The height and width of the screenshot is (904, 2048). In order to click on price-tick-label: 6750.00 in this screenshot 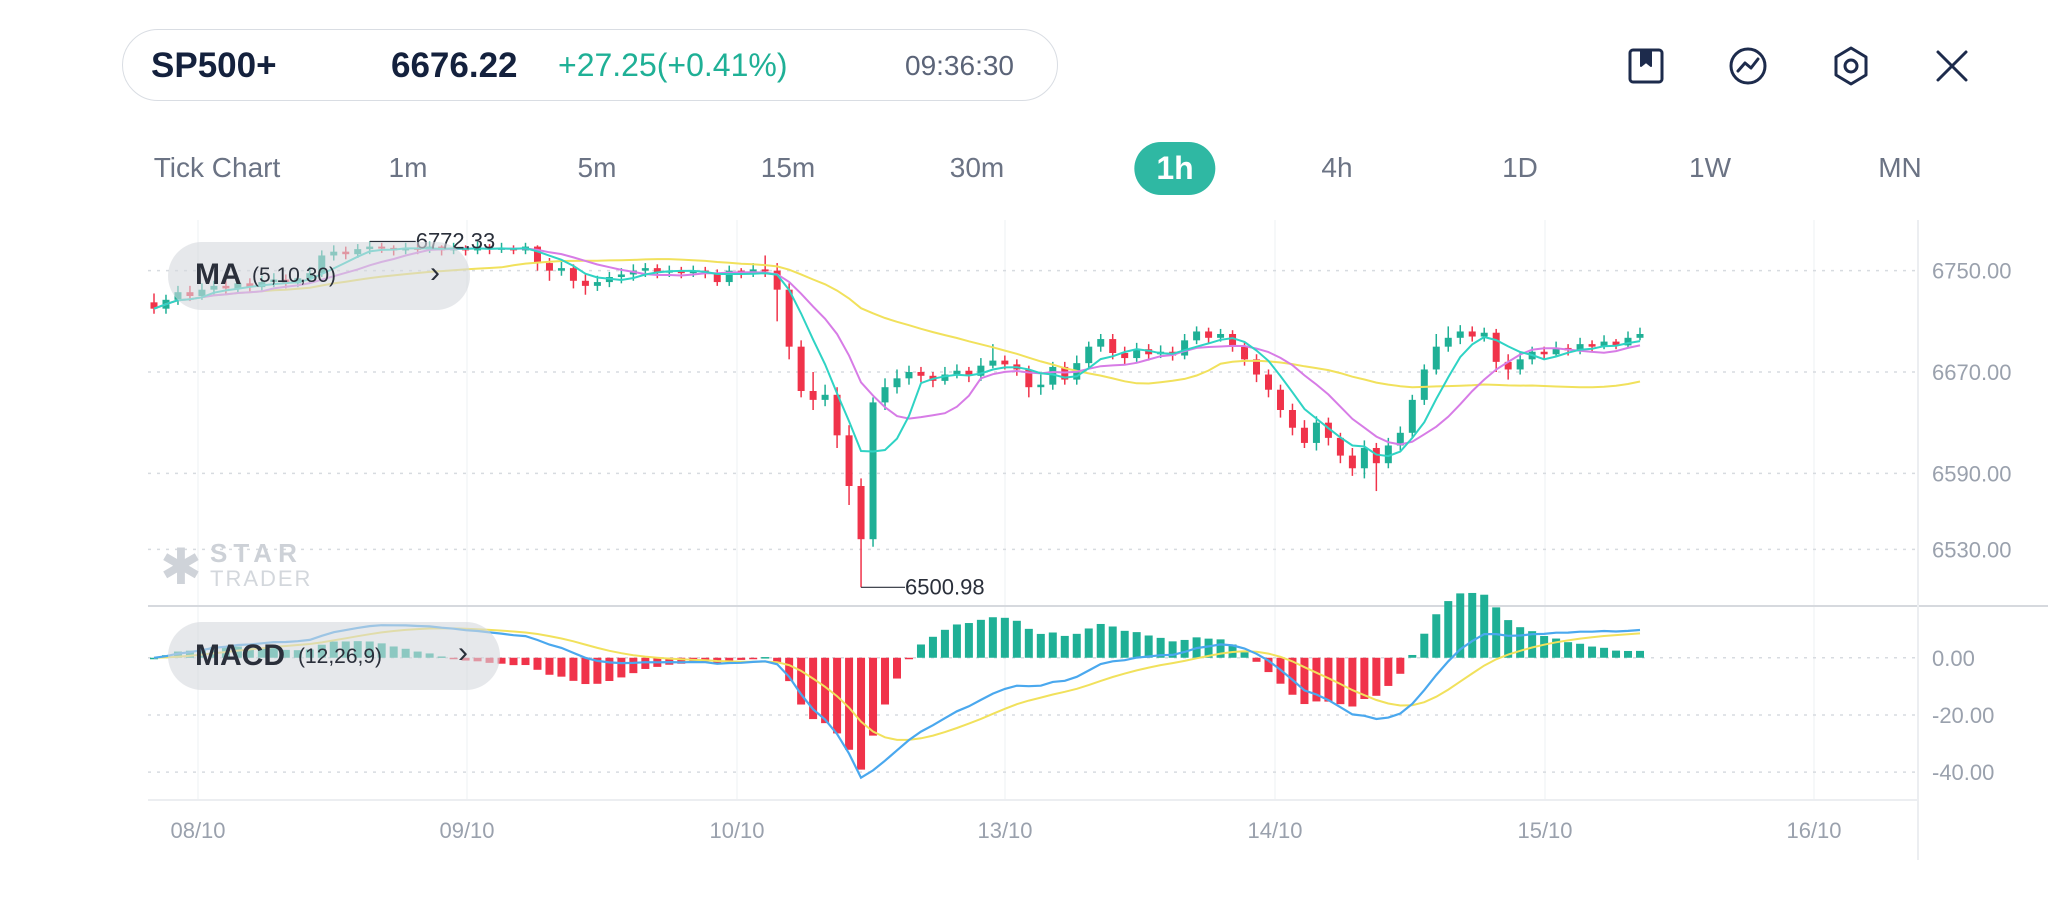, I will do `click(1972, 271)`.